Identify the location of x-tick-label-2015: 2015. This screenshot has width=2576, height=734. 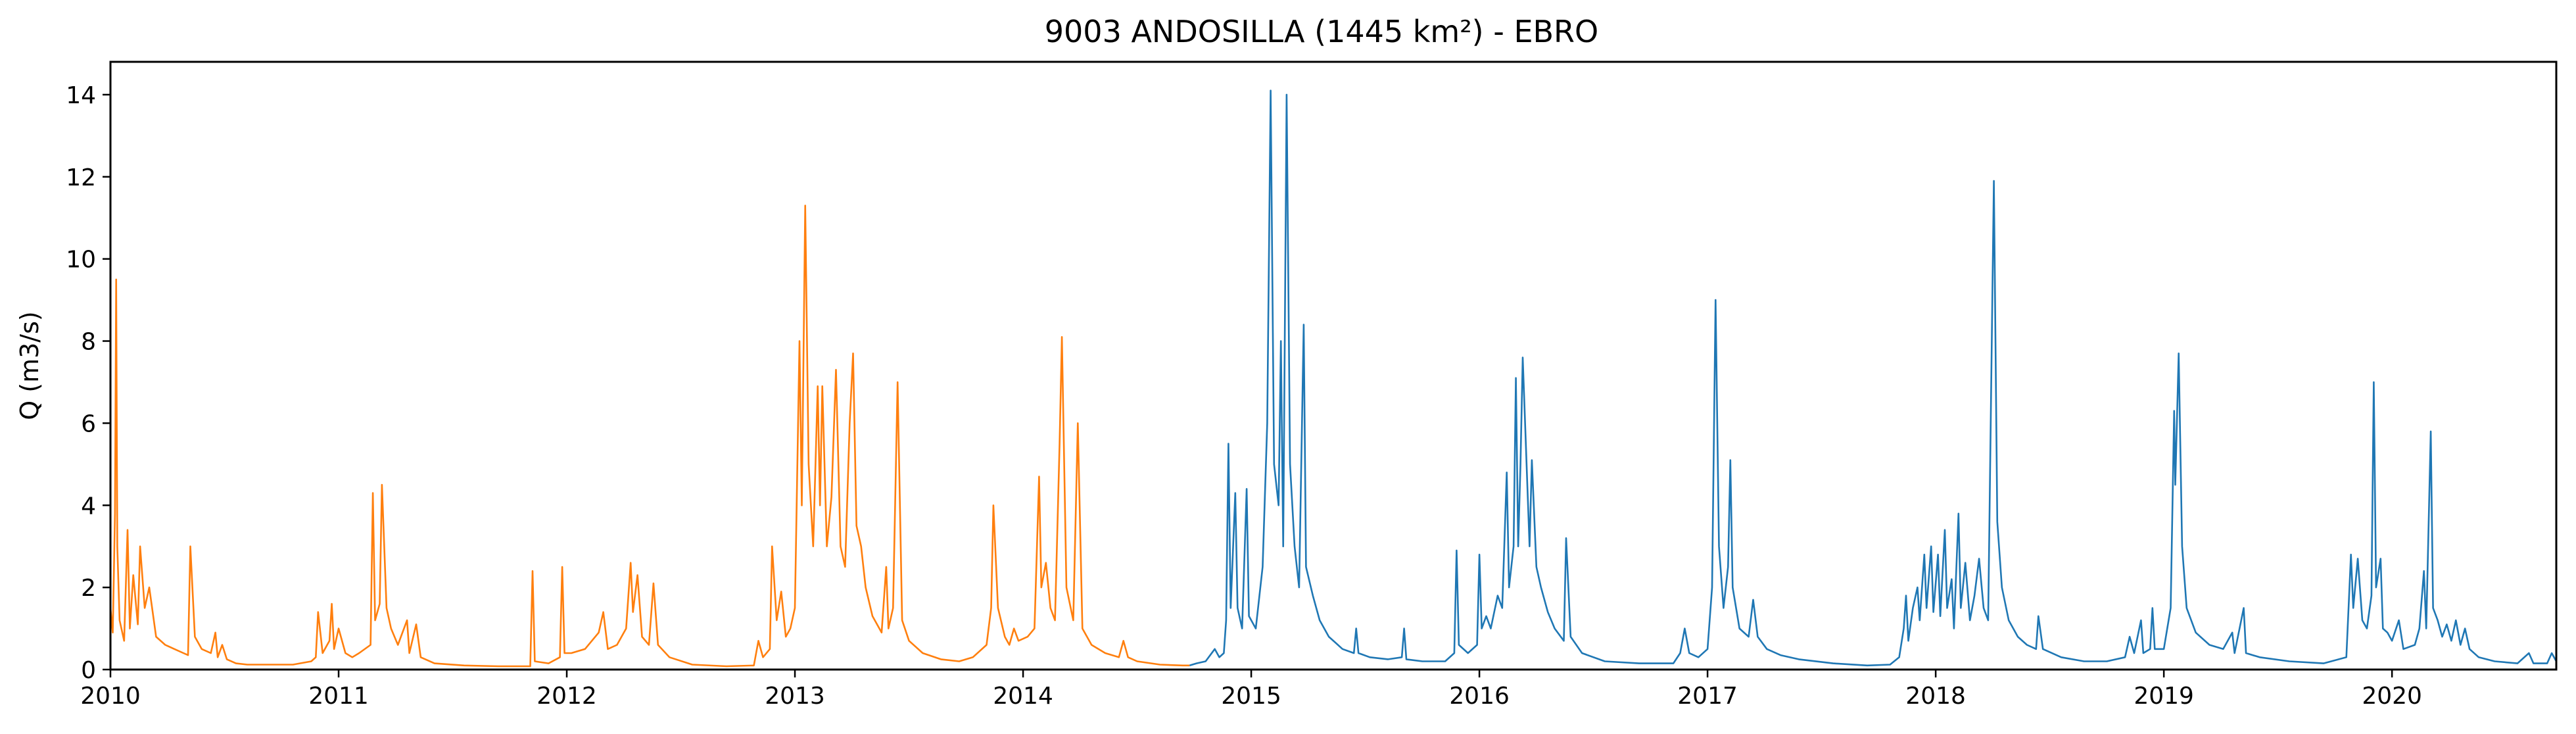
(1251, 697).